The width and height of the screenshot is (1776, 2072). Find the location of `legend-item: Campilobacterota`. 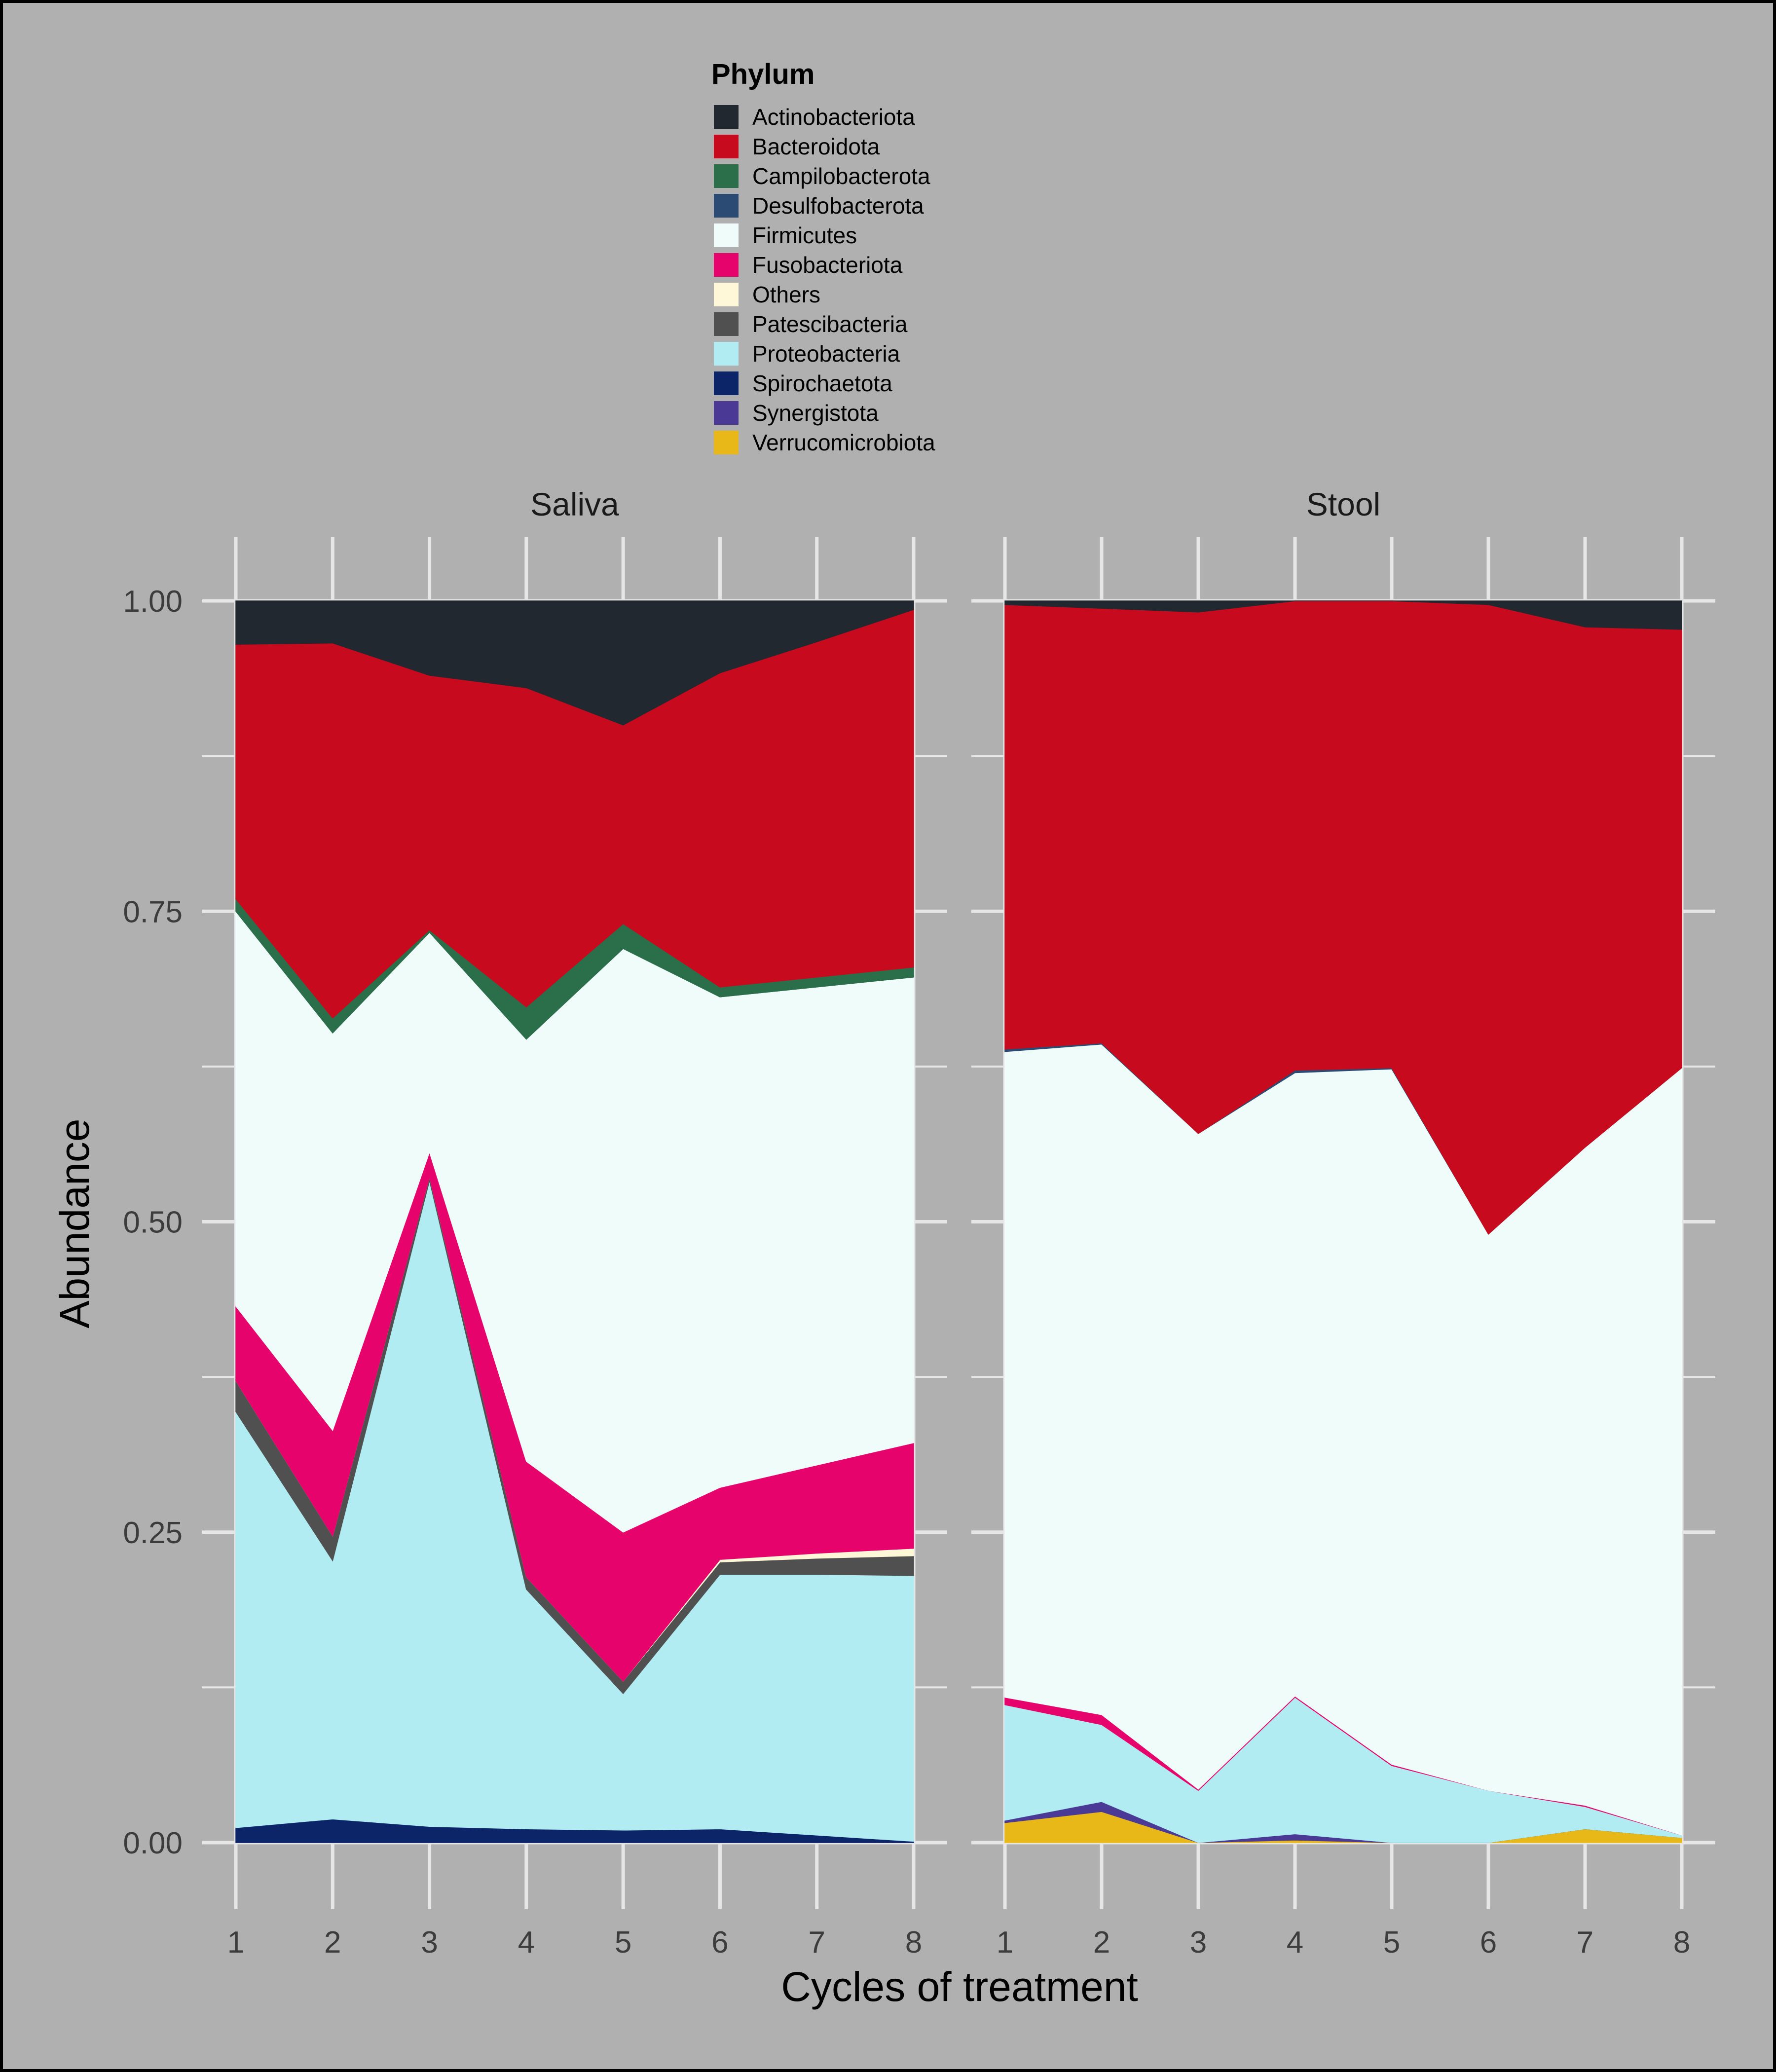

legend-item: Campilobacterota is located at coordinates (822, 176).